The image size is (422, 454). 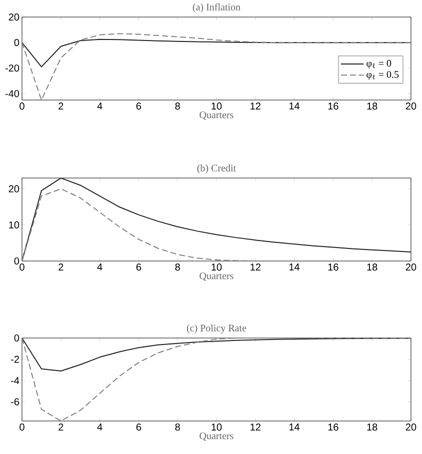 What do you see at coordinates (14, 224) in the screenshot?
I see `y-tick-label: 10` at bounding box center [14, 224].